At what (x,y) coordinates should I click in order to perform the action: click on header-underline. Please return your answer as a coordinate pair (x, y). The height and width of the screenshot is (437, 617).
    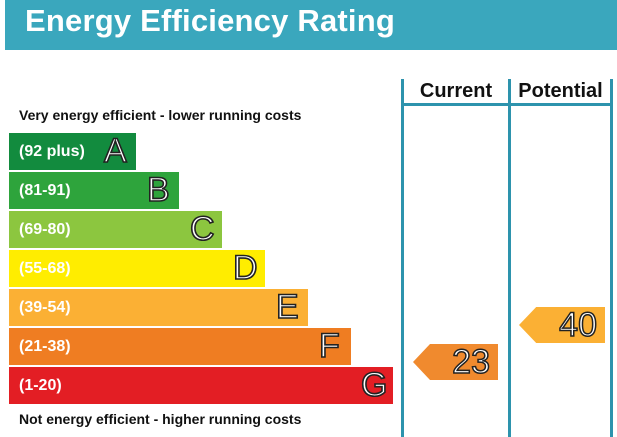
    Looking at the image, I should click on (507, 104).